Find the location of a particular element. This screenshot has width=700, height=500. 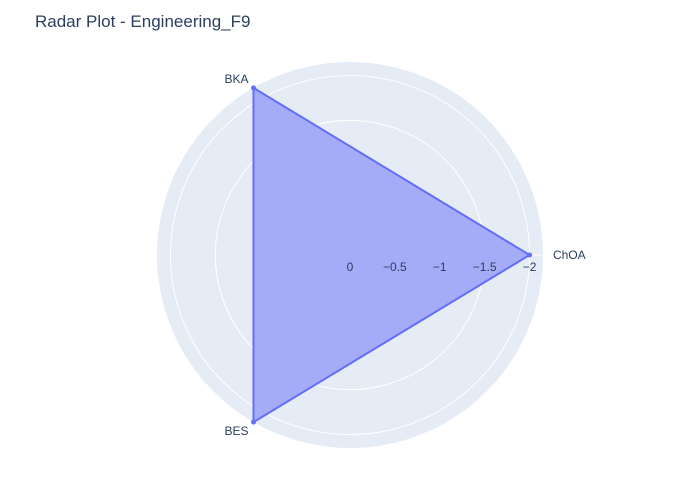

radial-tick-labels: 0 −0.5 −1 −1.5 −2 is located at coordinates (442, 267).